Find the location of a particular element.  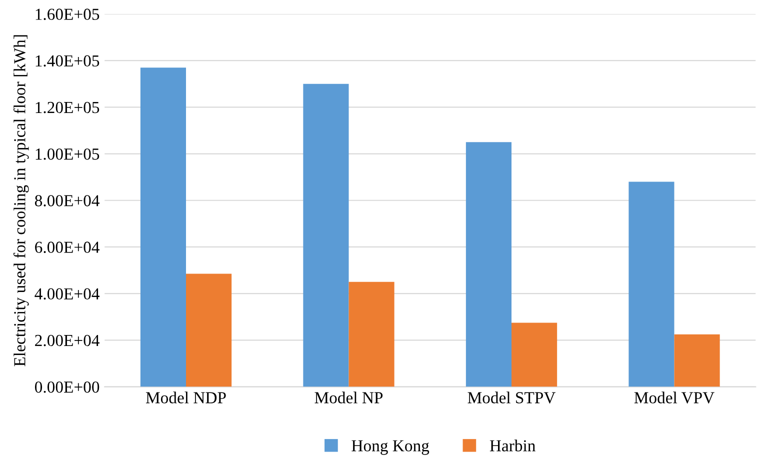

x-tick-label: Model NP is located at coordinates (348, 398).